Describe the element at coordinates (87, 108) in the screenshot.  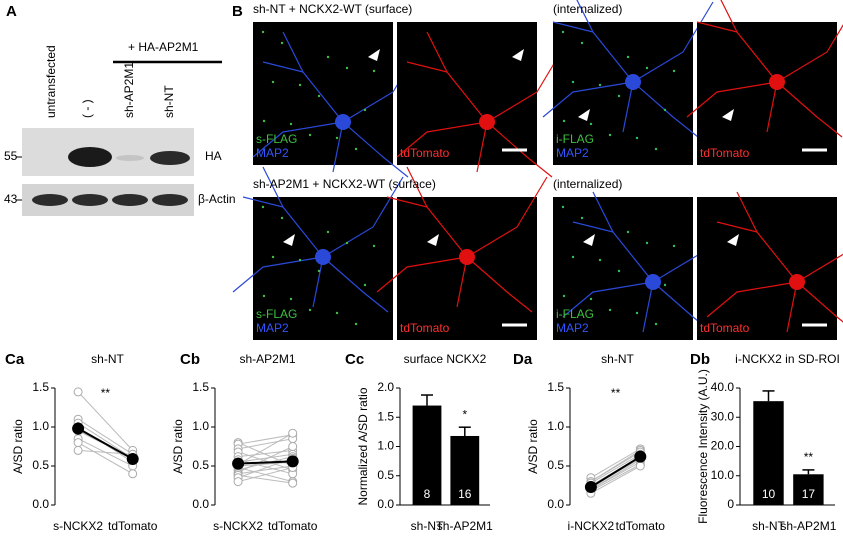
I see `lane-label: ( - )` at that location.